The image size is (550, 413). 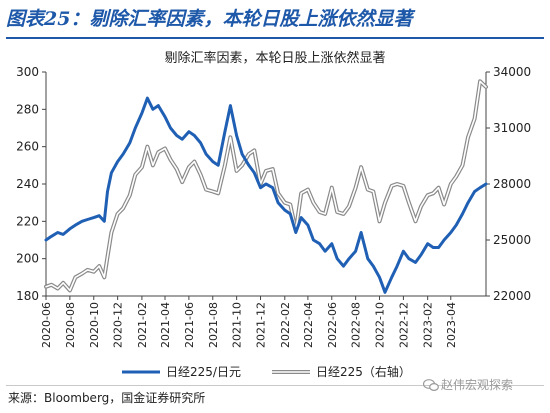 What do you see at coordinates (512, 128) in the screenshot?
I see `y-right-tick-label: 31000` at bounding box center [512, 128].